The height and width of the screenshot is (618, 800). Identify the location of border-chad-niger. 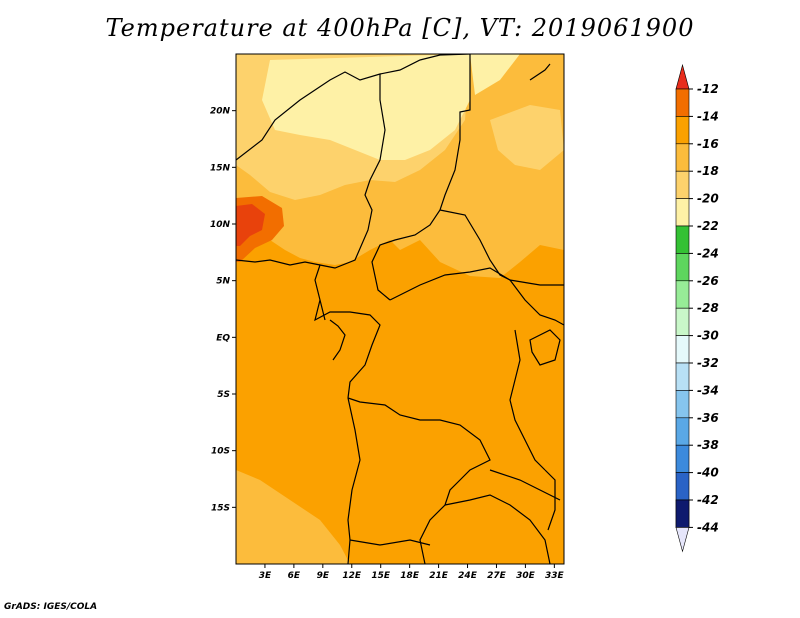
(350, 197).